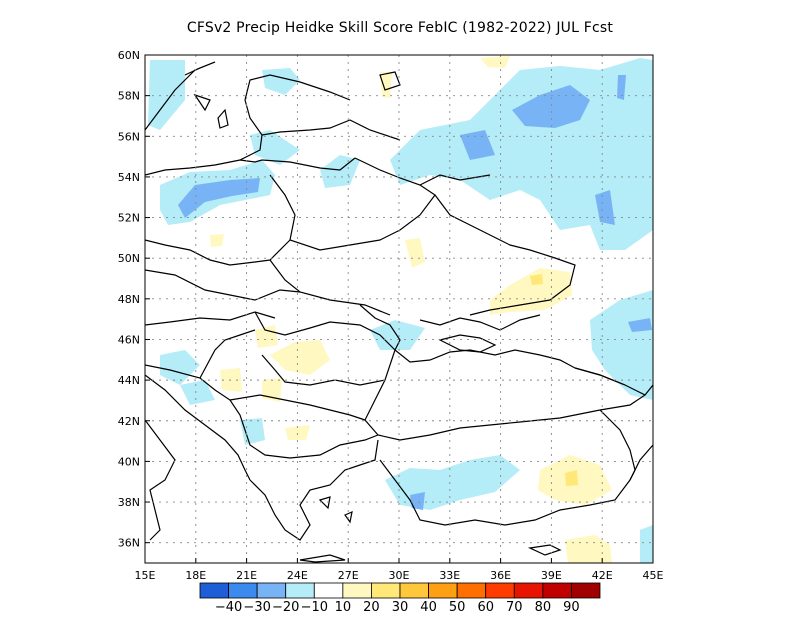 The height and width of the screenshot is (618, 800). What do you see at coordinates (653, 575) in the screenshot?
I see `x-tick-label: 45E` at bounding box center [653, 575].